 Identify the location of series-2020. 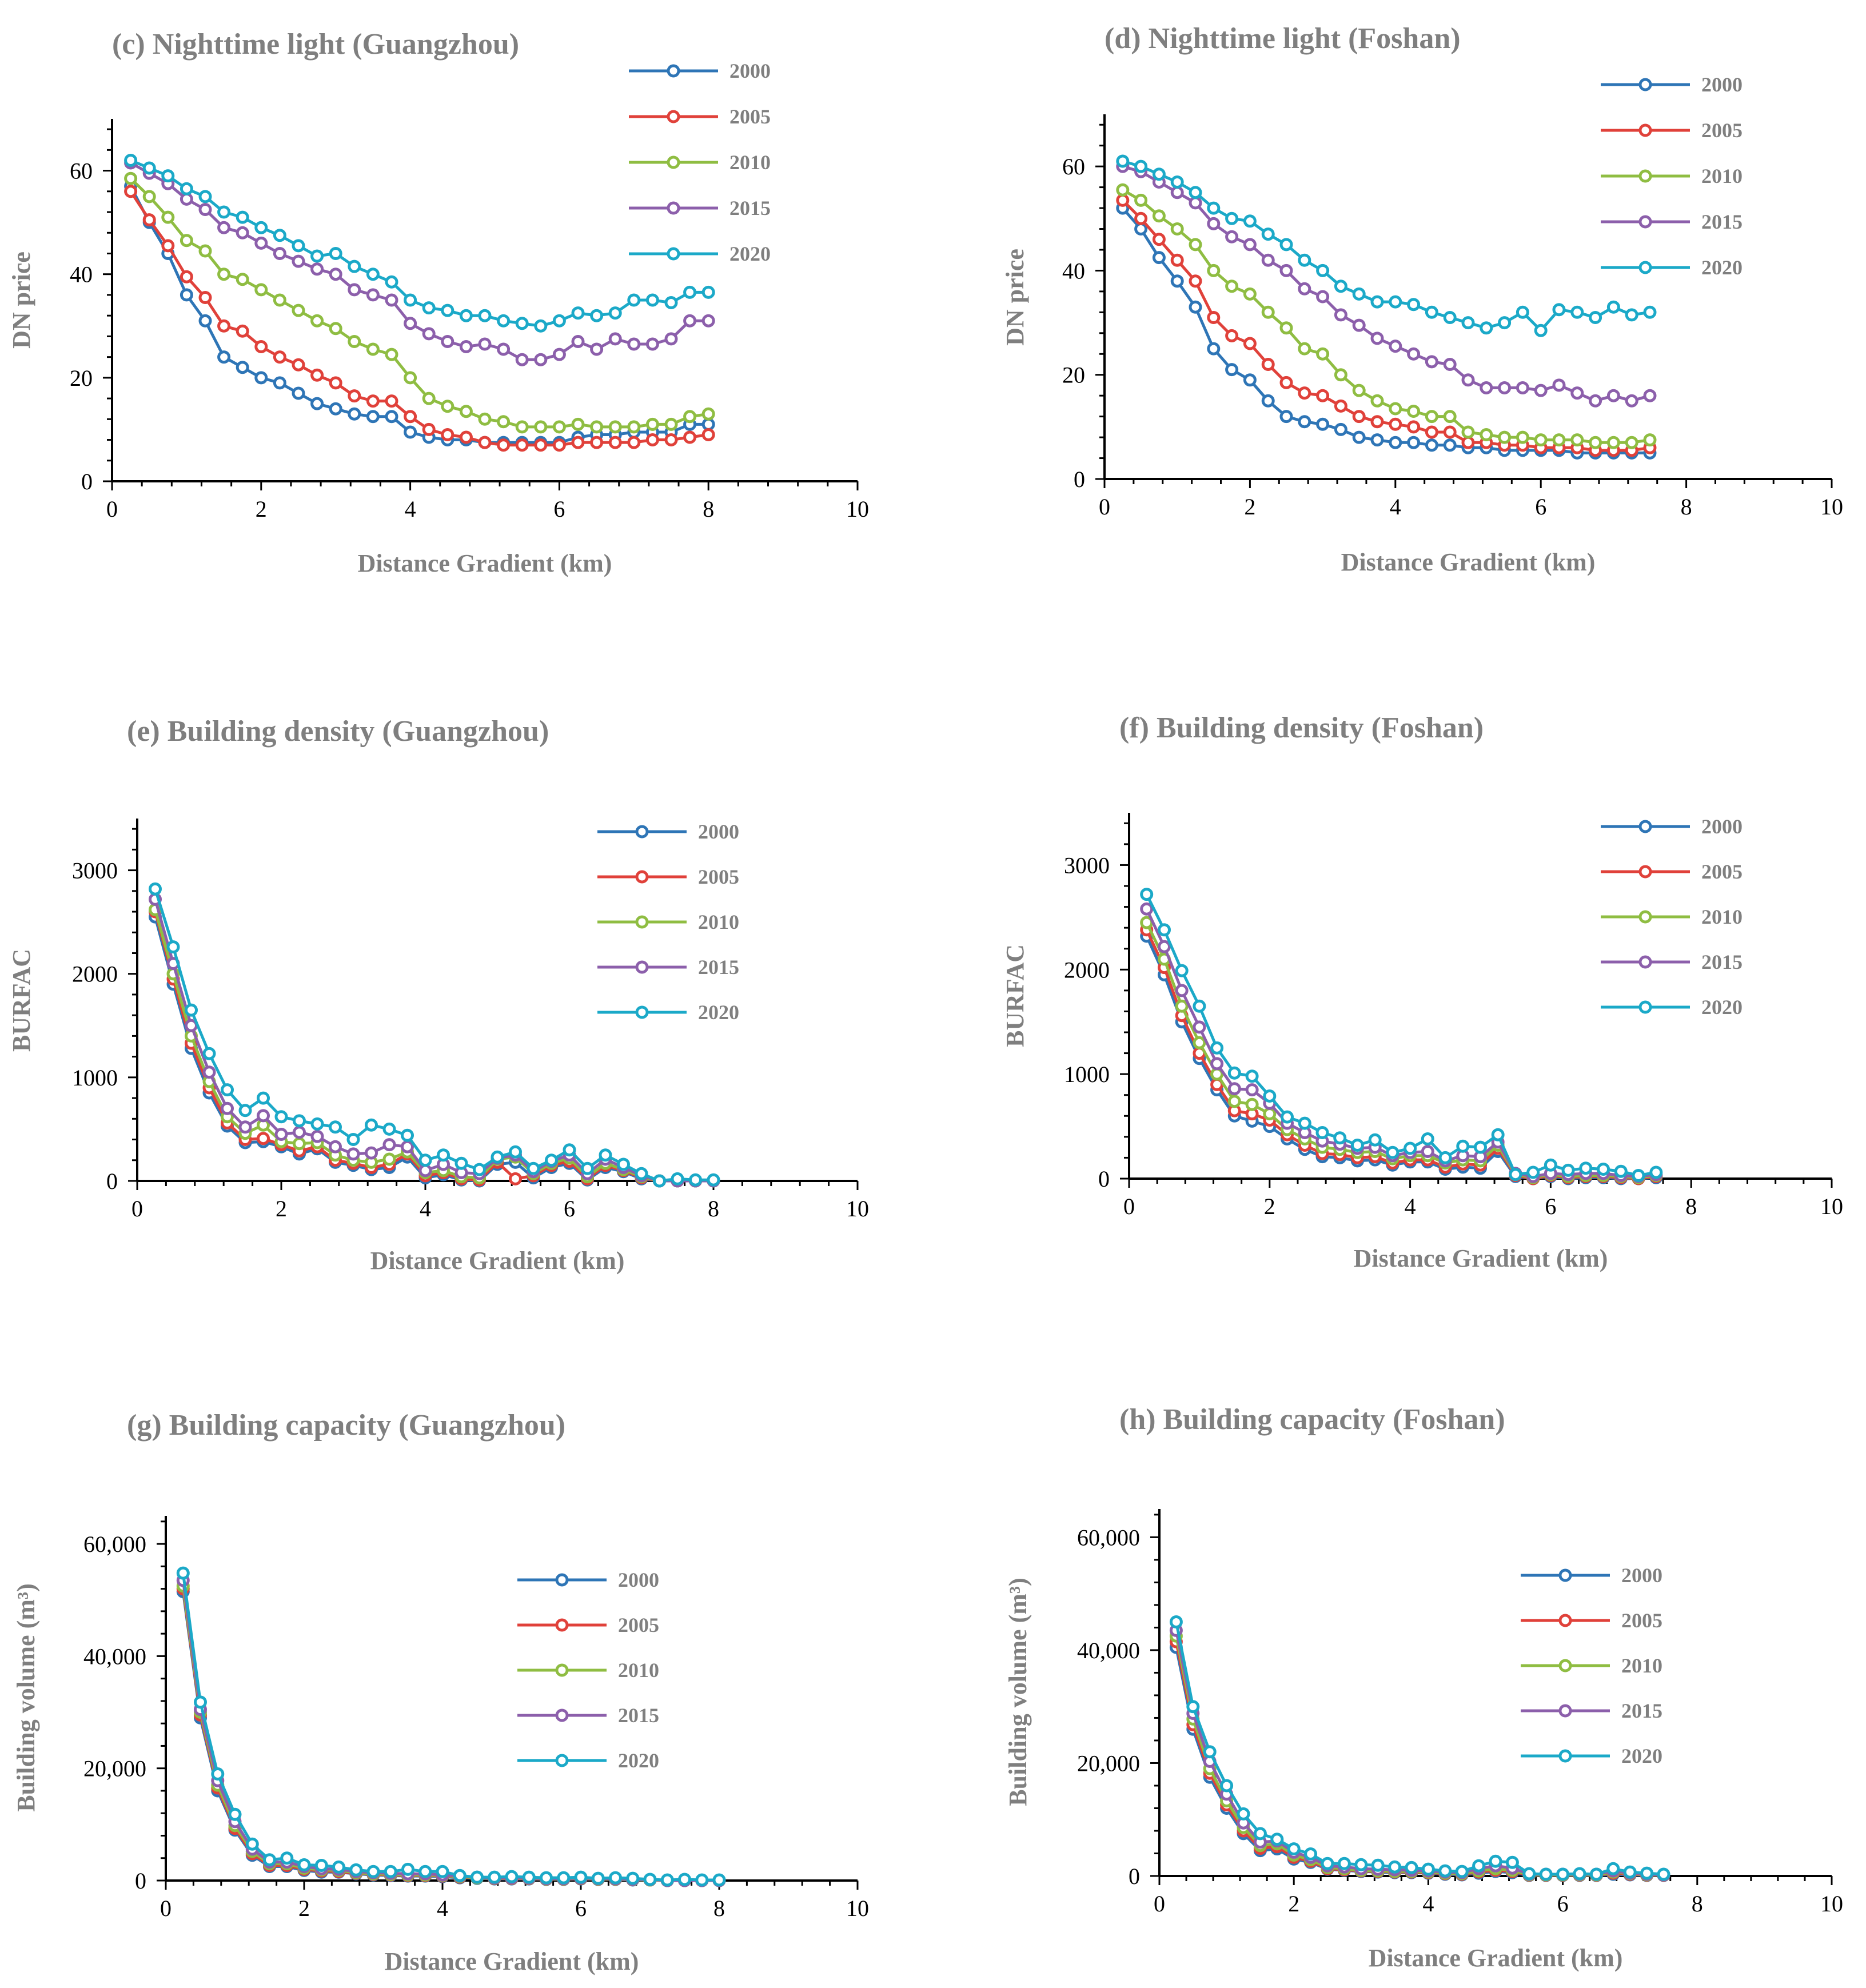
(1419, 1748).